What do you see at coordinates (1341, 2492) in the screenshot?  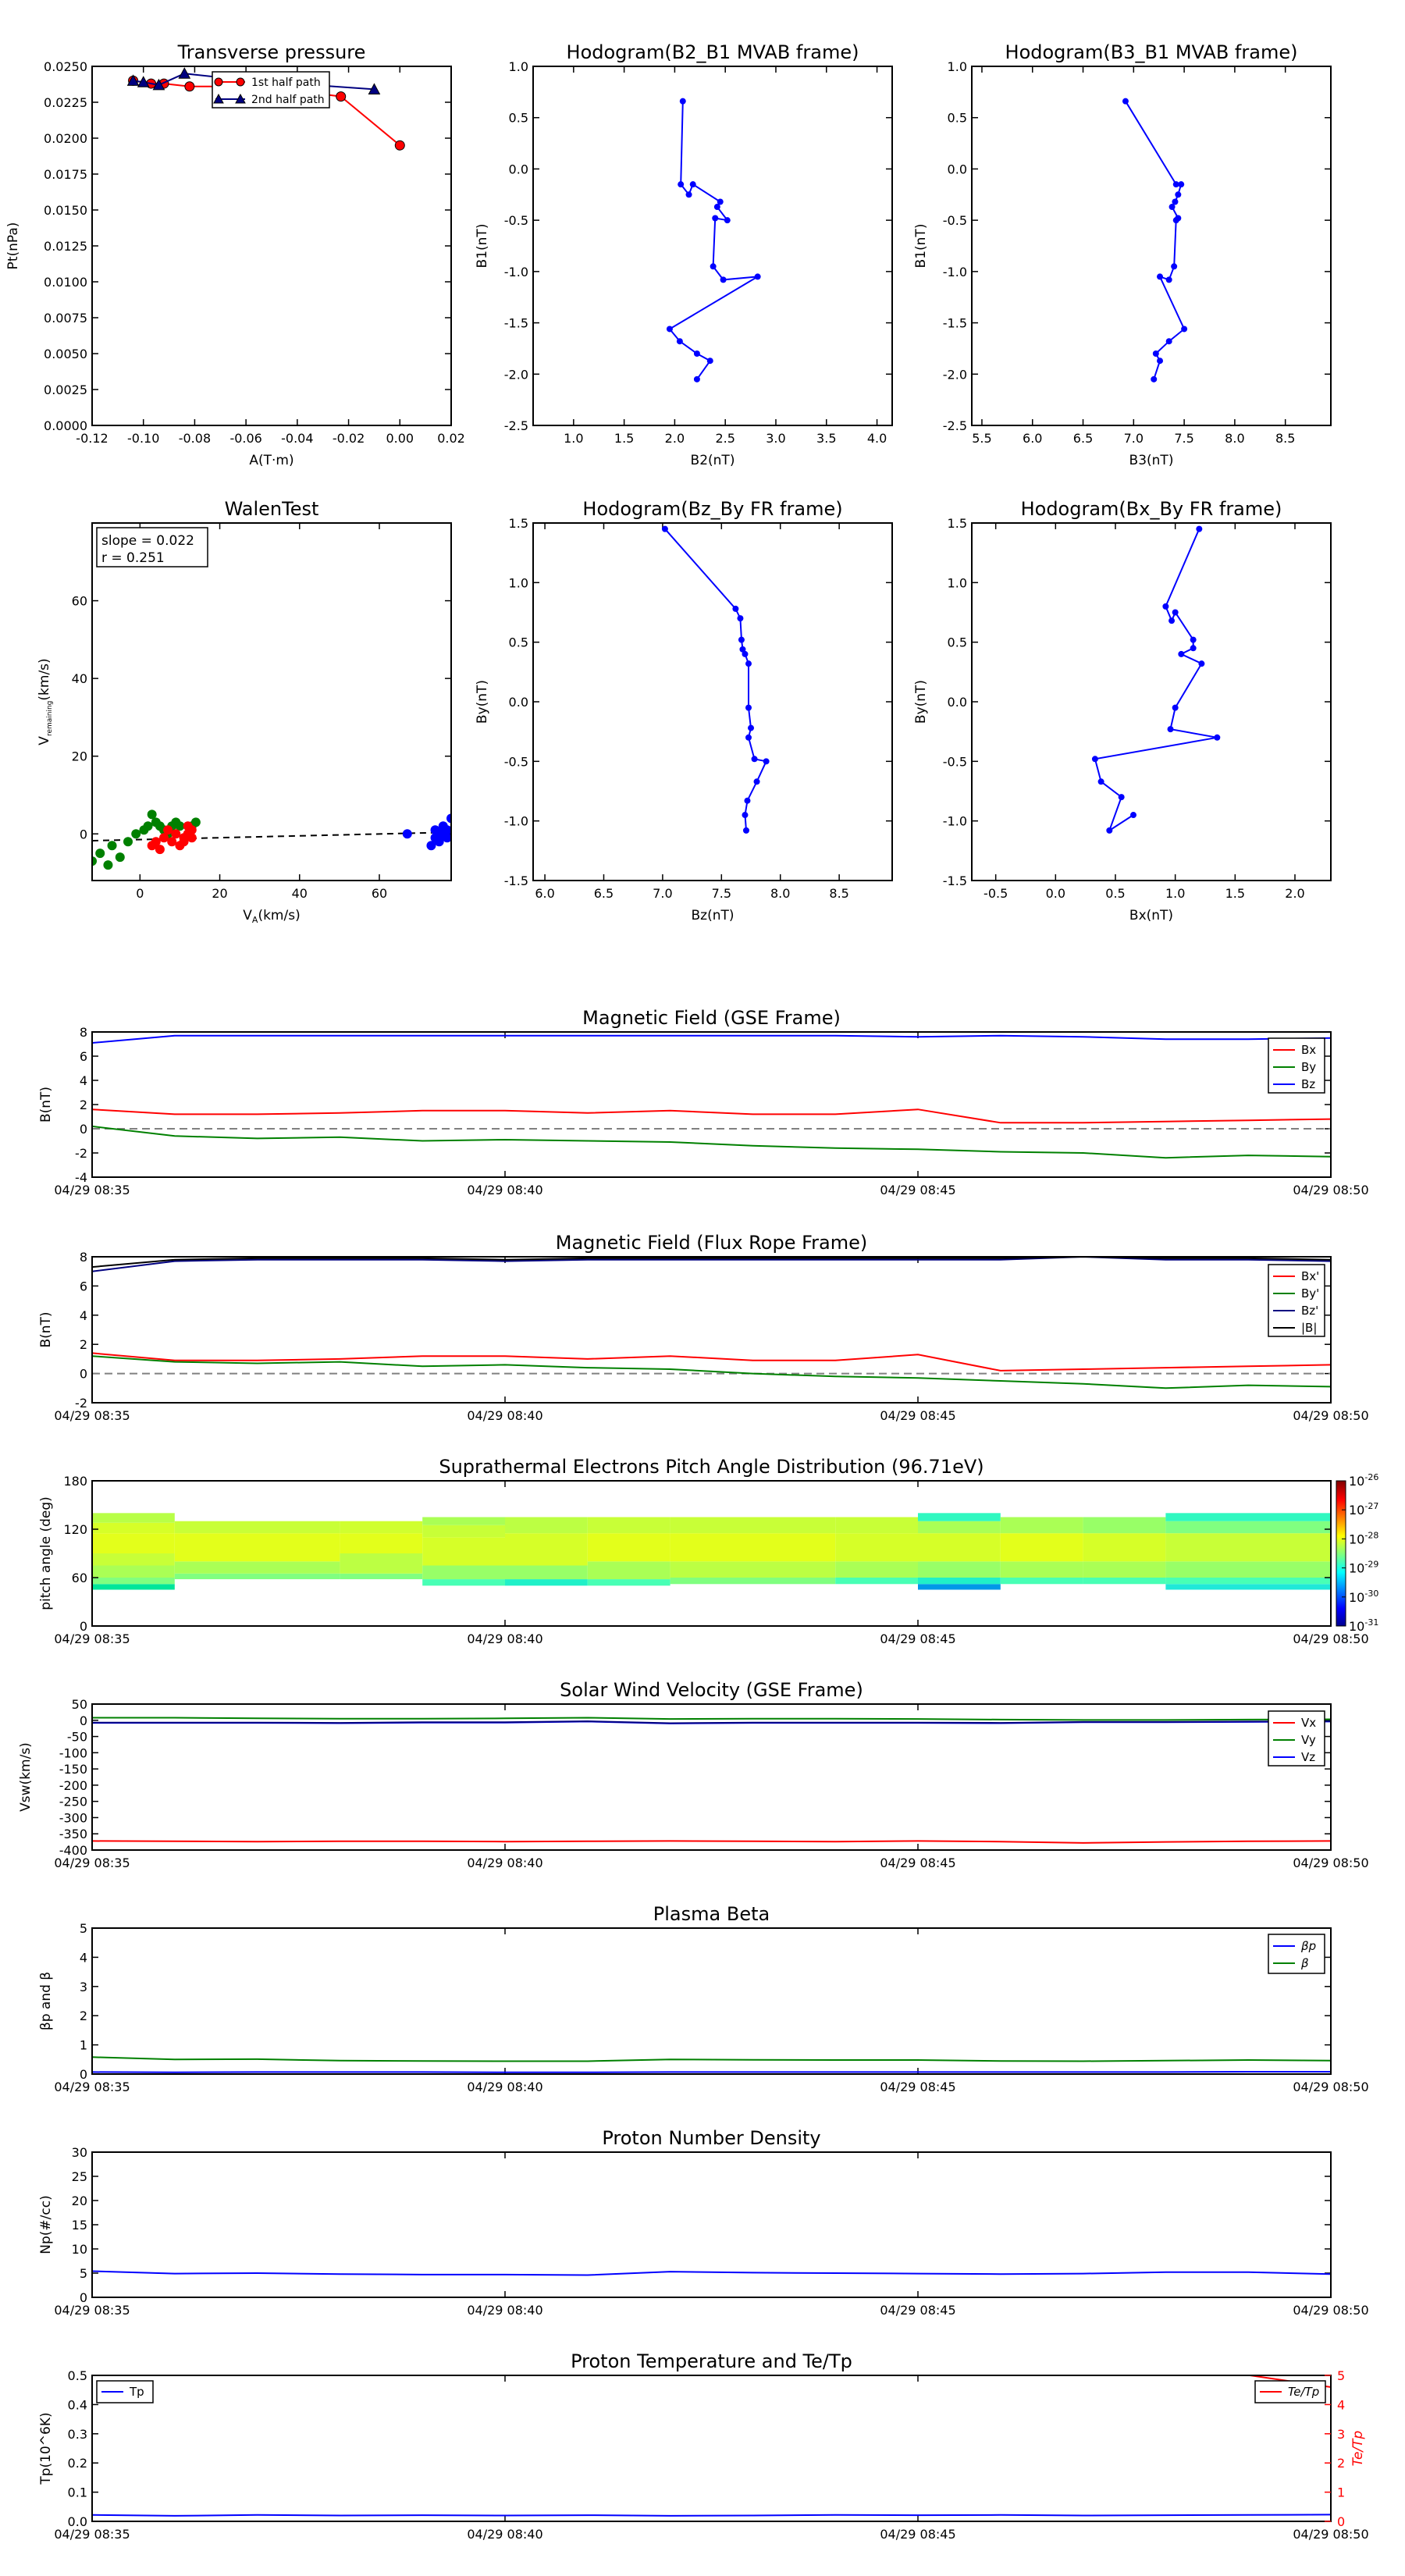 I see `y-tick-label-right: 1` at bounding box center [1341, 2492].